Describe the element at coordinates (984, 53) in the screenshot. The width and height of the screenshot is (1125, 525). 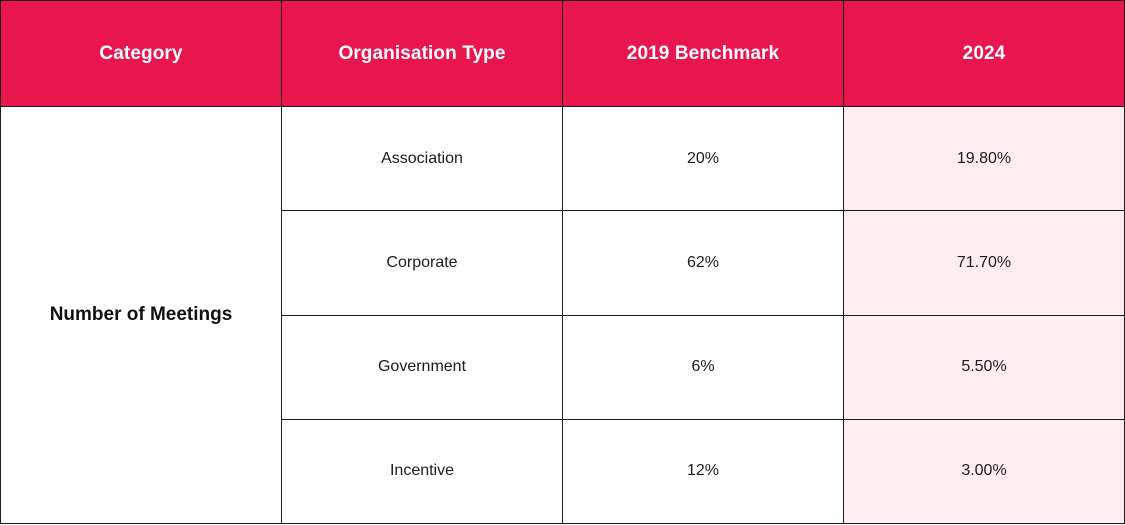
I see `header-2024: 2024` at that location.